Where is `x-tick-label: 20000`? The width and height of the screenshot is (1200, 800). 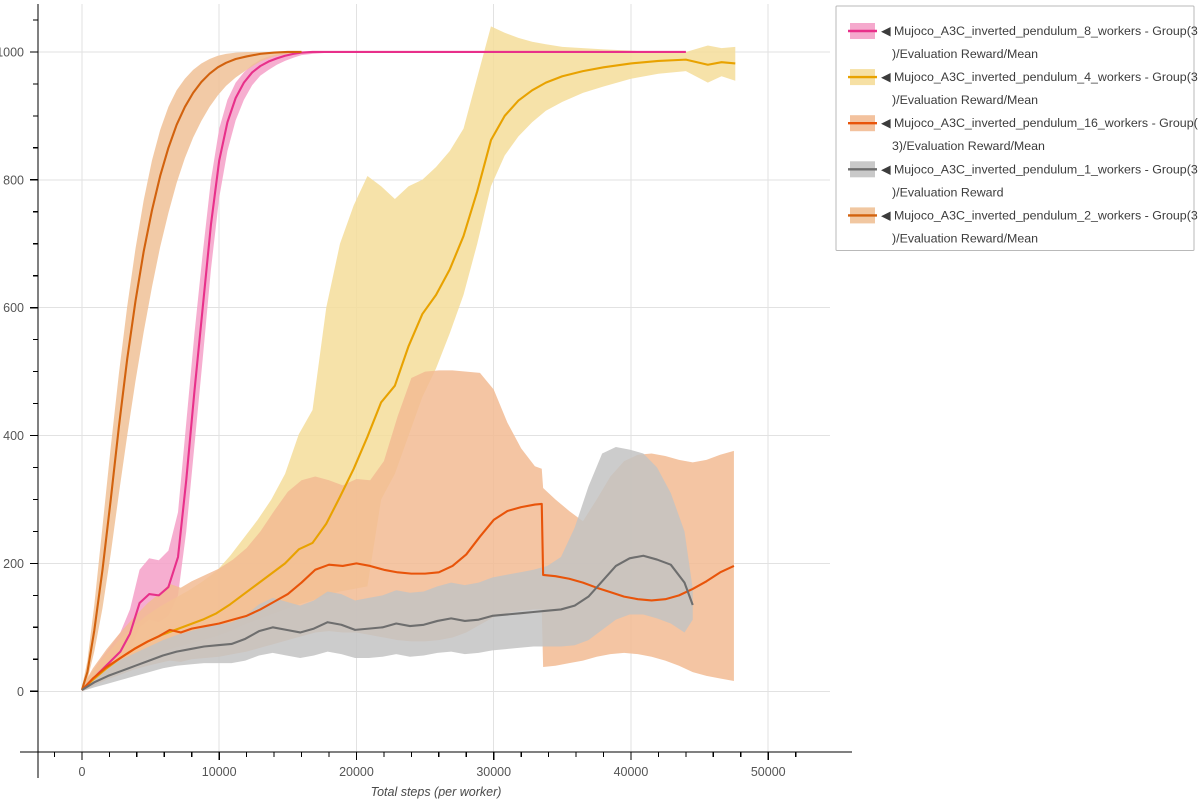
x-tick-label: 20000 is located at coordinates (356, 772).